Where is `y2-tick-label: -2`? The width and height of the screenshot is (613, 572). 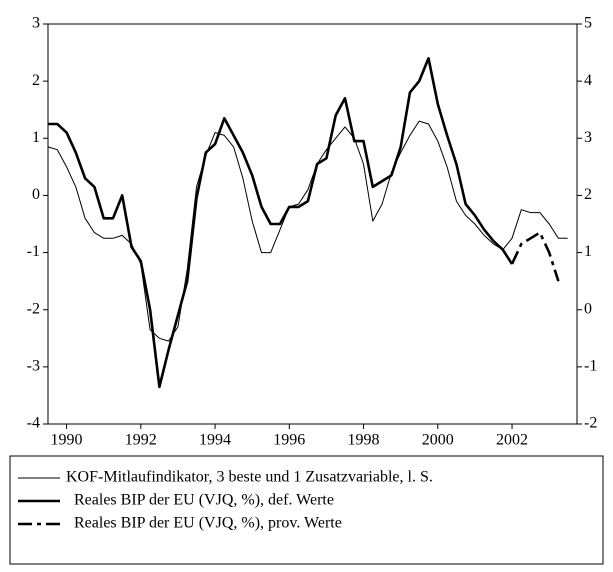
y2-tick-label: -2 is located at coordinates (590, 423).